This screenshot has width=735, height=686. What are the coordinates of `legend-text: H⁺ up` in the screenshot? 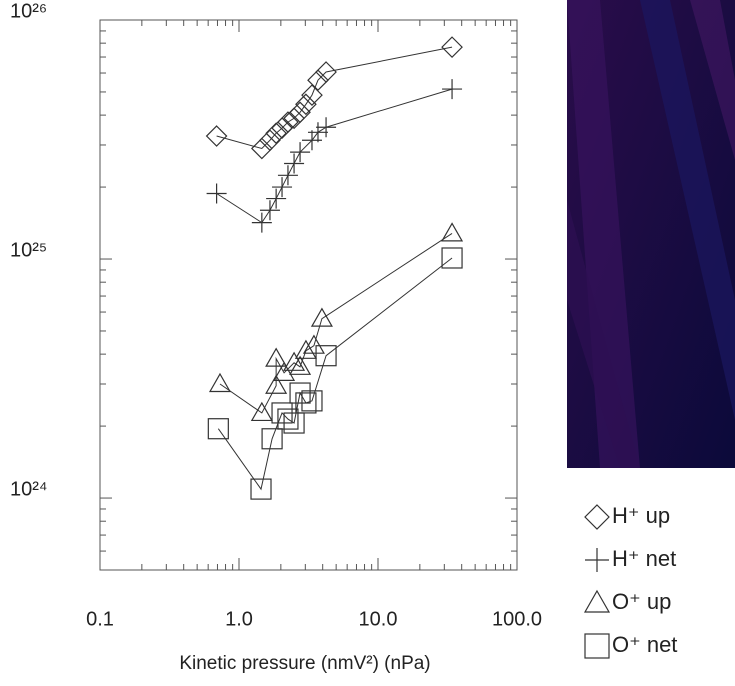 It's located at (641, 515).